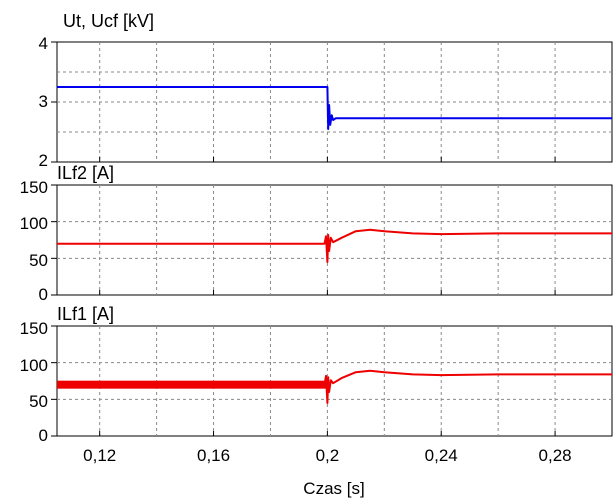  I want to click on panel-title-voltage: Ut, Ucf [kV], so click(108, 21).